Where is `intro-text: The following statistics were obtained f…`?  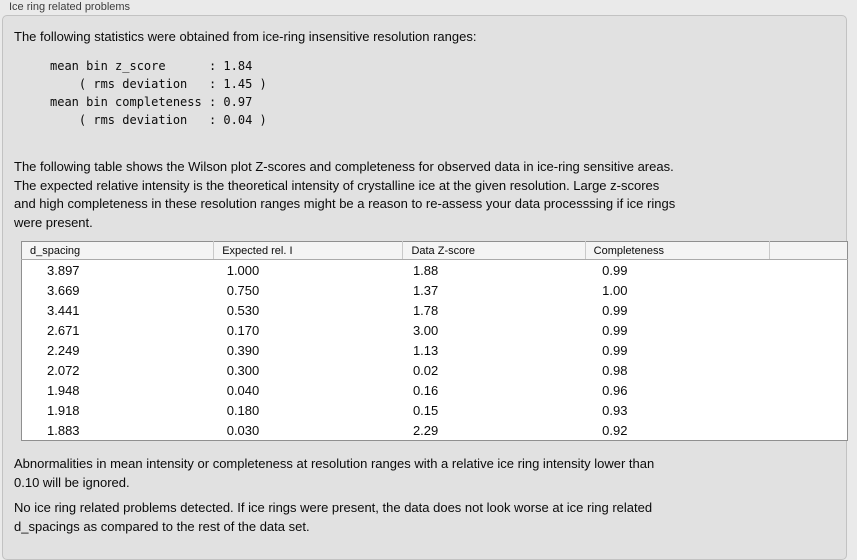
intro-text: The following statistics were obtained f… is located at coordinates (245, 36).